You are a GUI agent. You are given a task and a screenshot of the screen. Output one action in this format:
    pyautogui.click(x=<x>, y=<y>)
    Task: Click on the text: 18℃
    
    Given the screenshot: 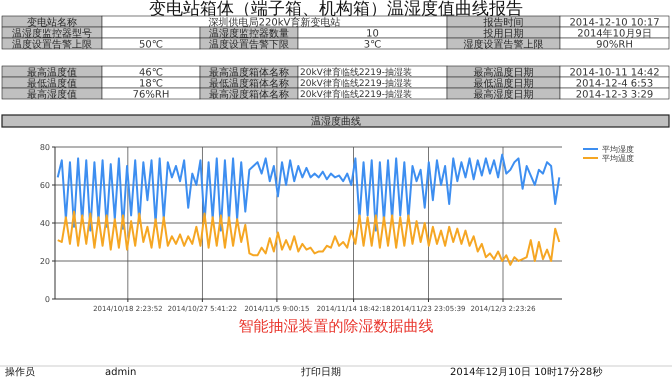 What is the action you would take?
    pyautogui.click(x=151, y=84)
    